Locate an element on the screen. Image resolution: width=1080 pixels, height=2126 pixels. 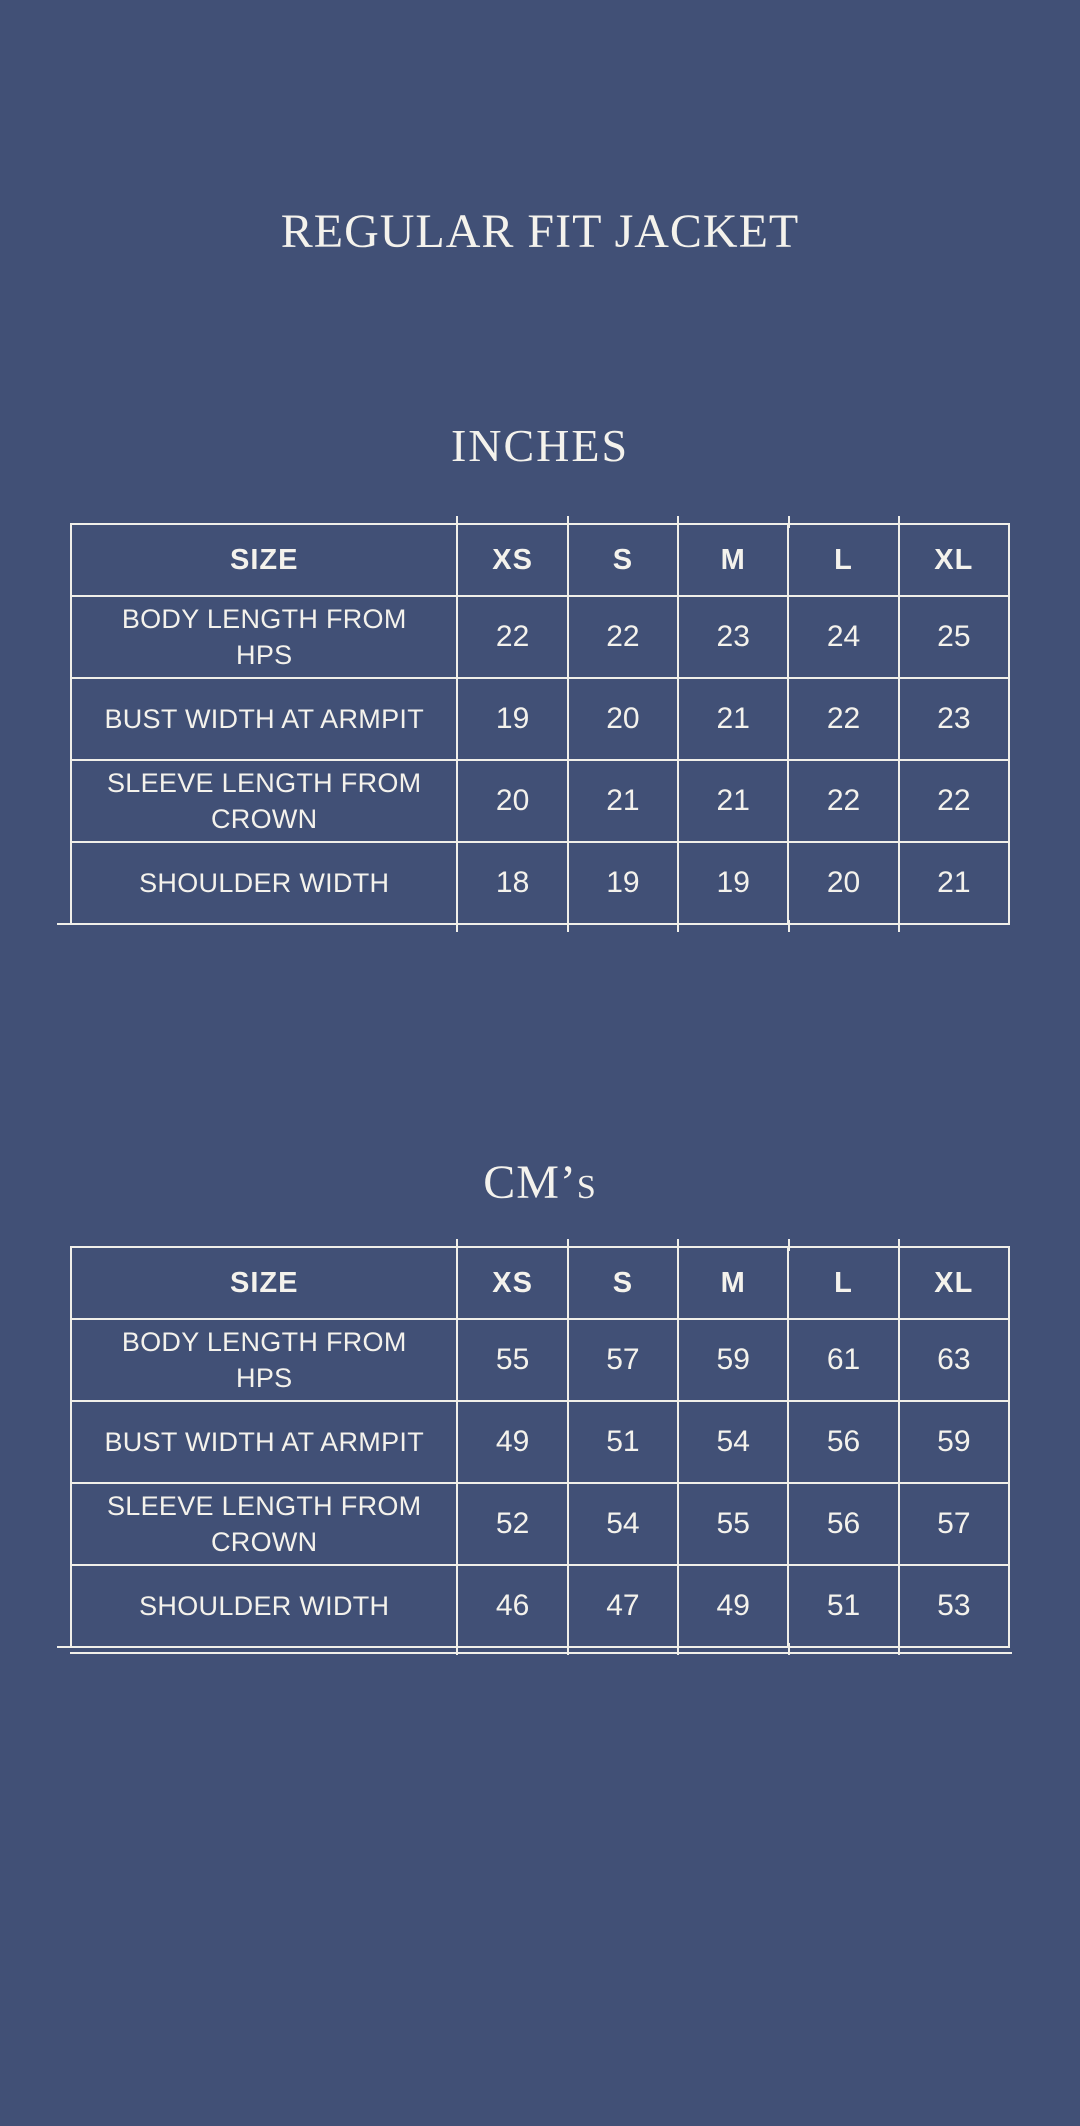
table-row-shoulder-width: SHOULDER WIDTH 46 47 49 51 53 is located at coordinates (540, 1606).